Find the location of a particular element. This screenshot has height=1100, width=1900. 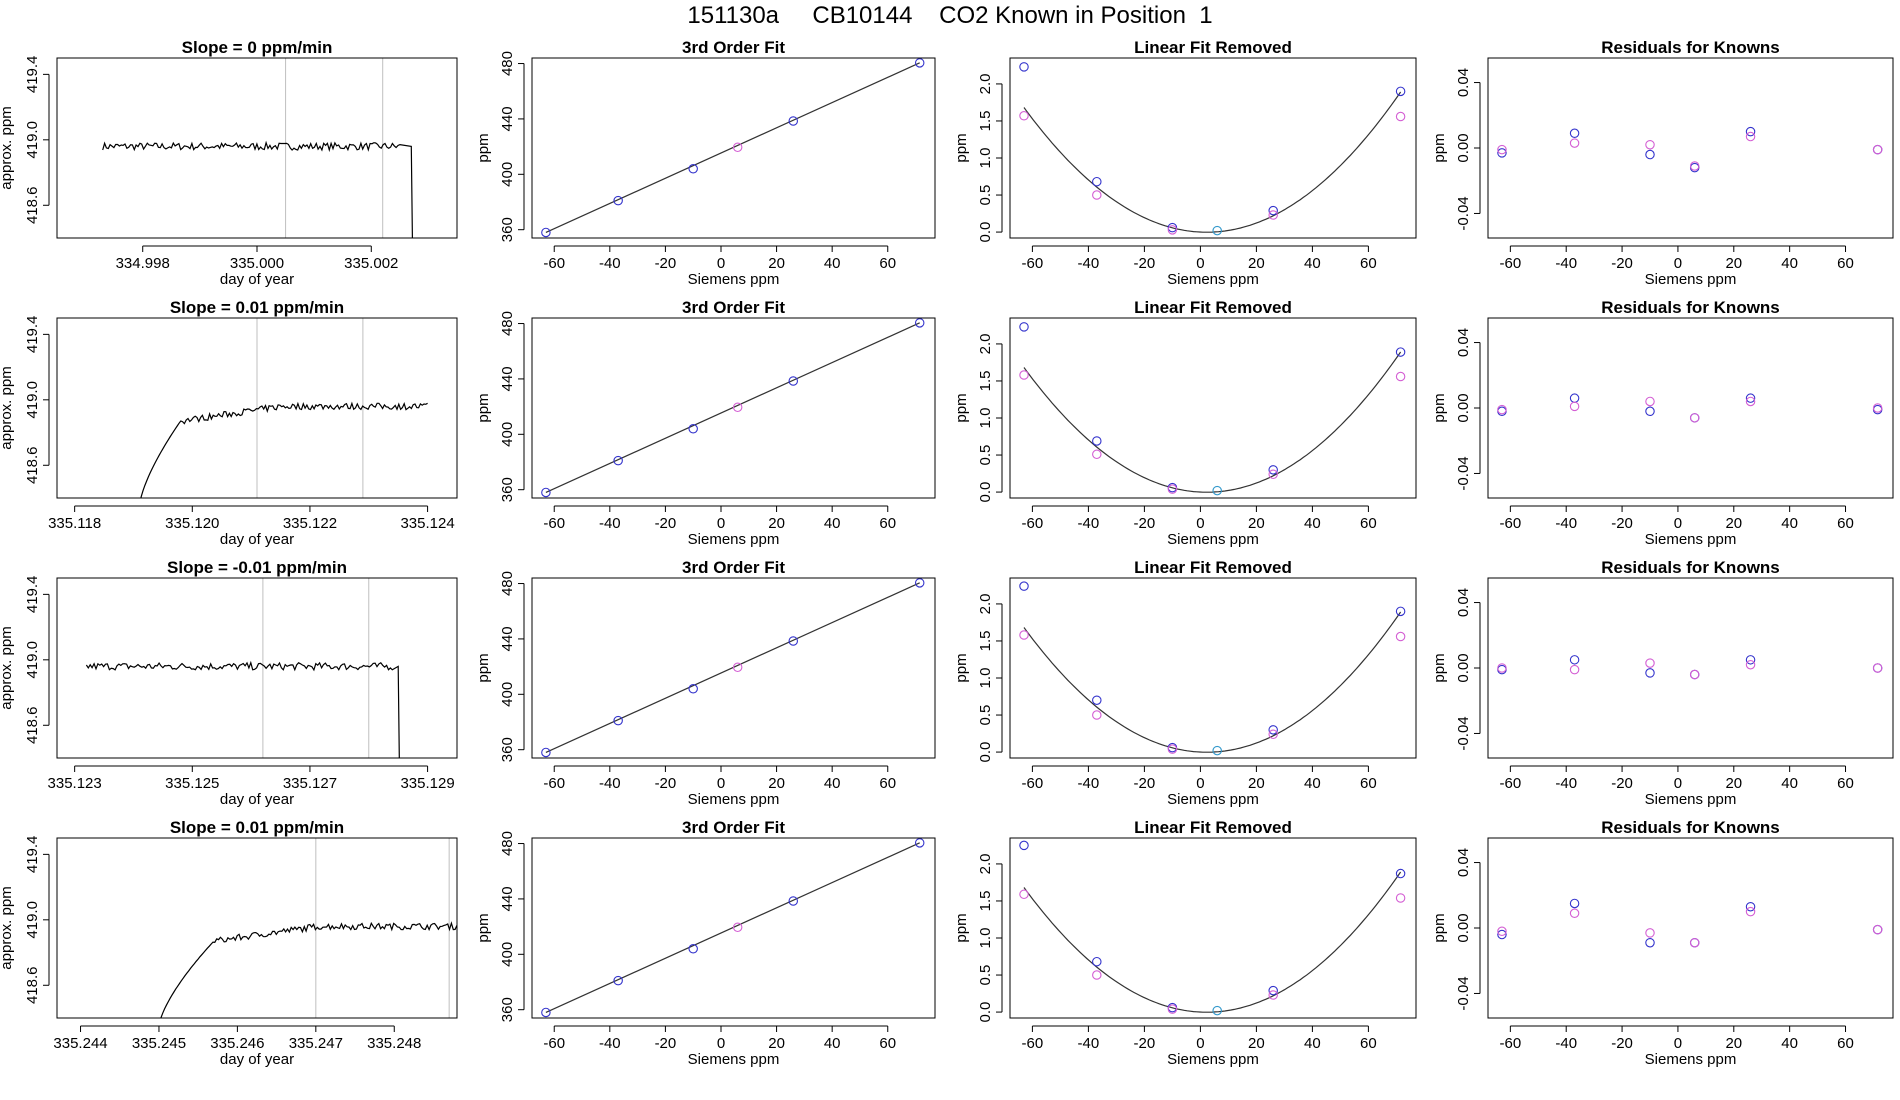

panel-3-0-x-tick-label: 335.244 is located at coordinates (80, 1043).